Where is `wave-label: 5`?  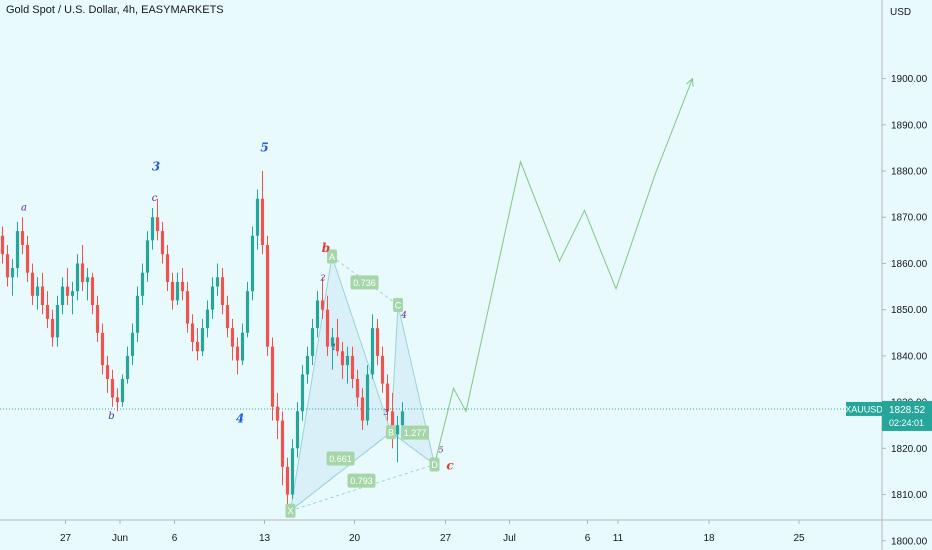
wave-label: 5 is located at coordinates (440, 449).